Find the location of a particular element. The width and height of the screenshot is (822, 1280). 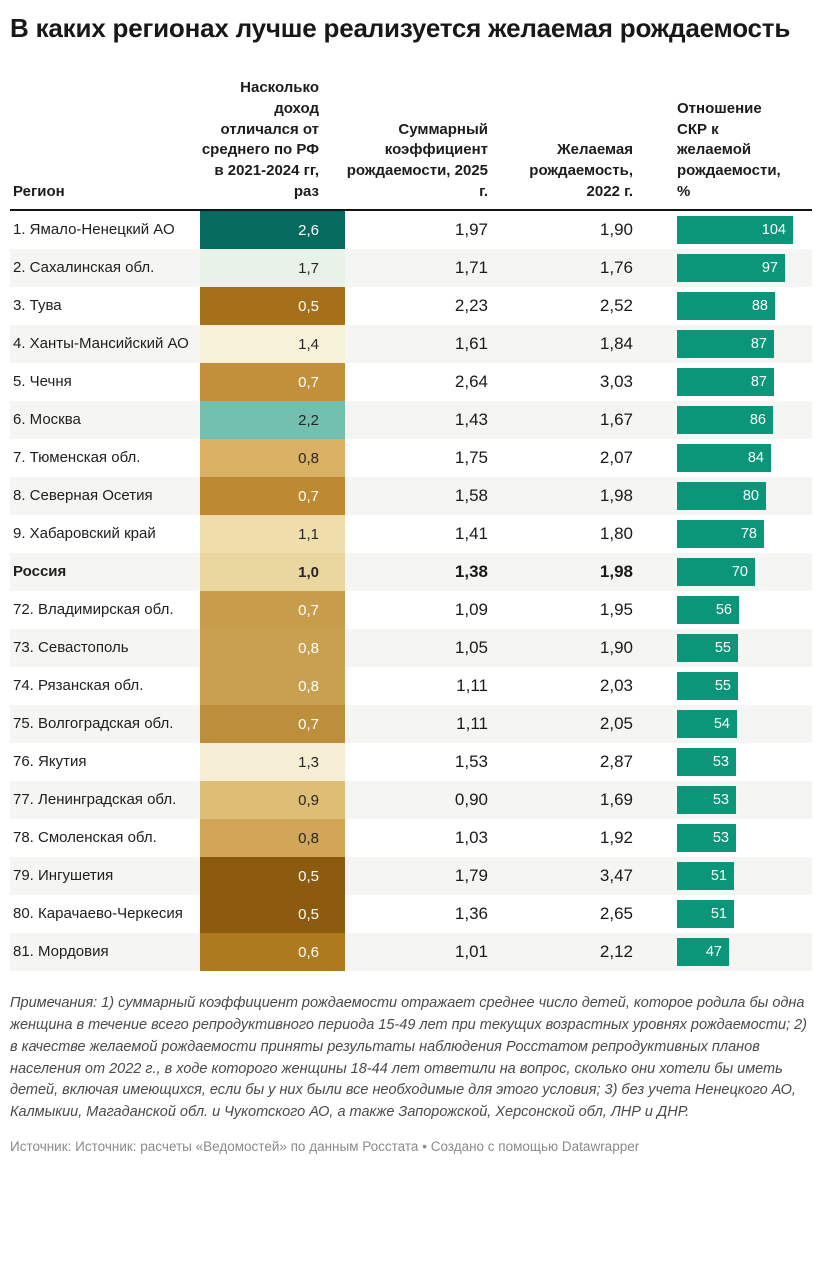

desired-fertility-value: 1,69 is located at coordinates (616, 800).